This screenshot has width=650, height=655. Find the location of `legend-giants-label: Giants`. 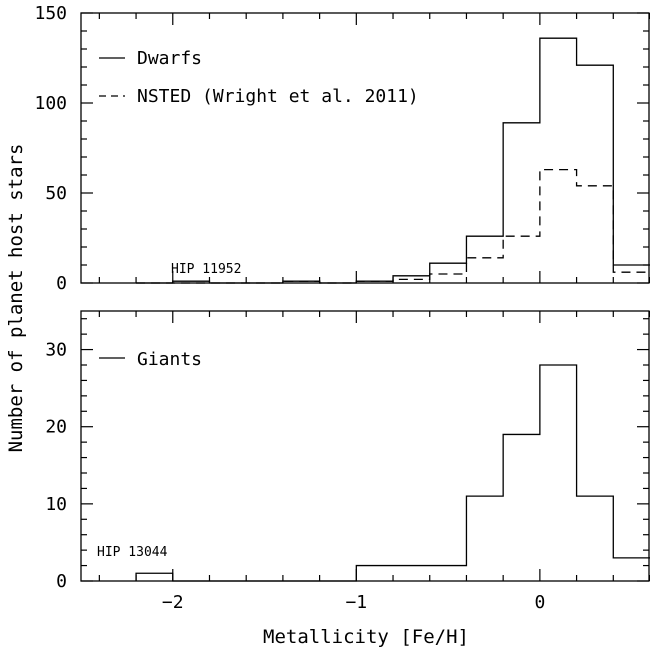

legend-giants-label: Giants is located at coordinates (169, 359).